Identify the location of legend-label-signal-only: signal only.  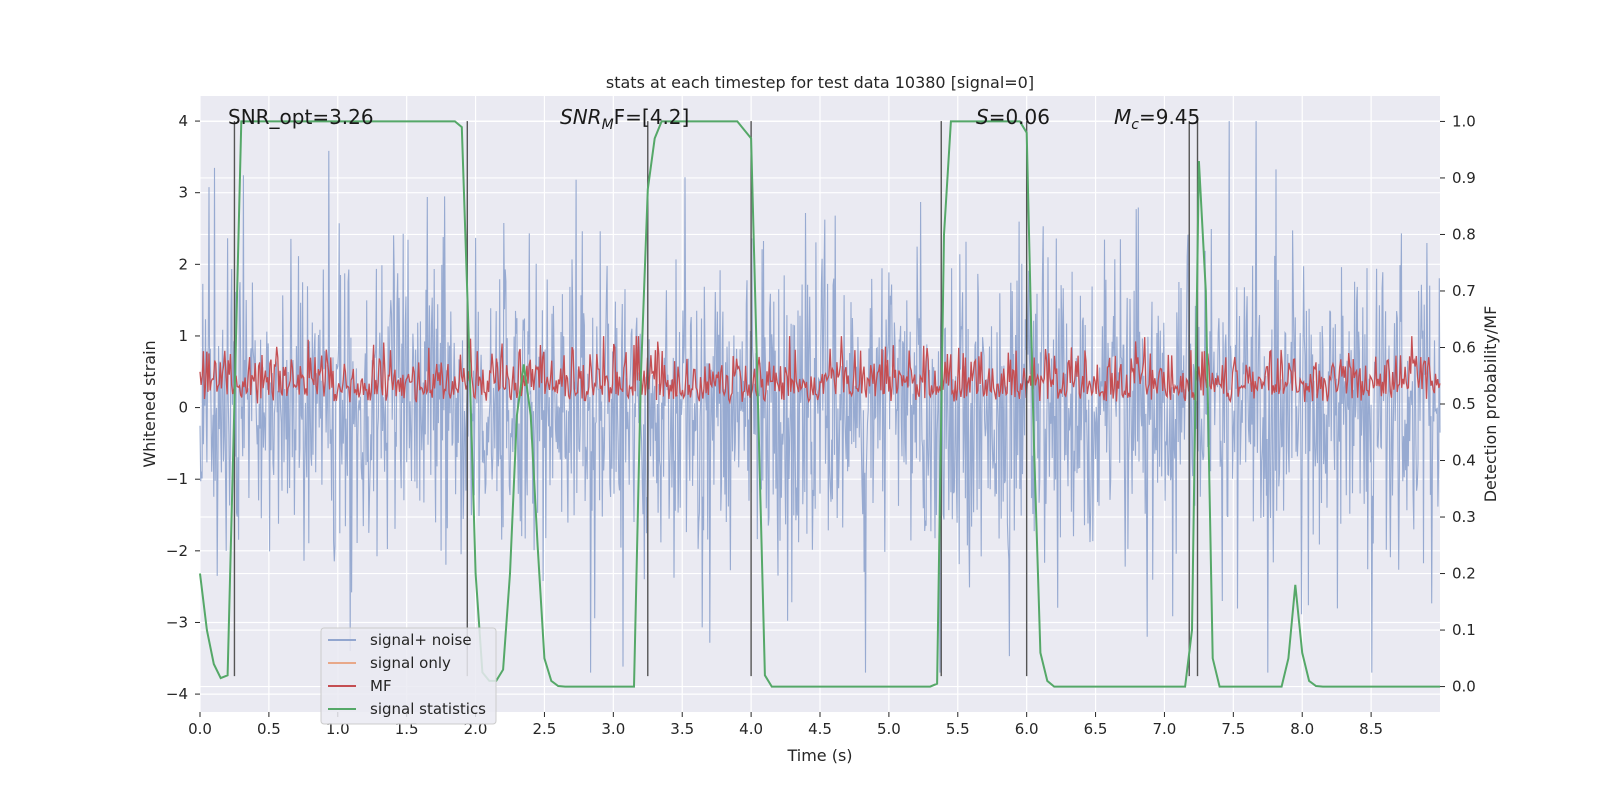
(410, 663).